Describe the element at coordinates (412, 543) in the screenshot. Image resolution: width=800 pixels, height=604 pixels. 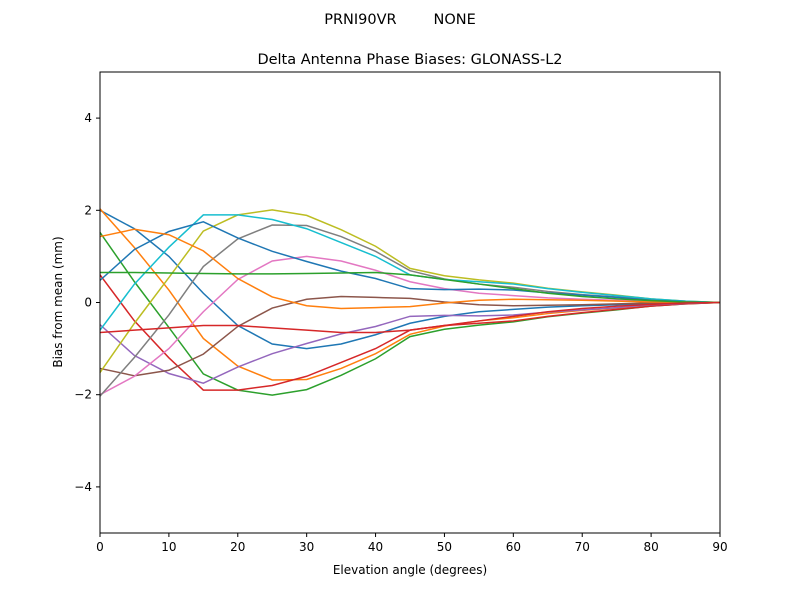
I see `x-axis: 0 10 20 30 40 50 60 70 80 90` at that location.